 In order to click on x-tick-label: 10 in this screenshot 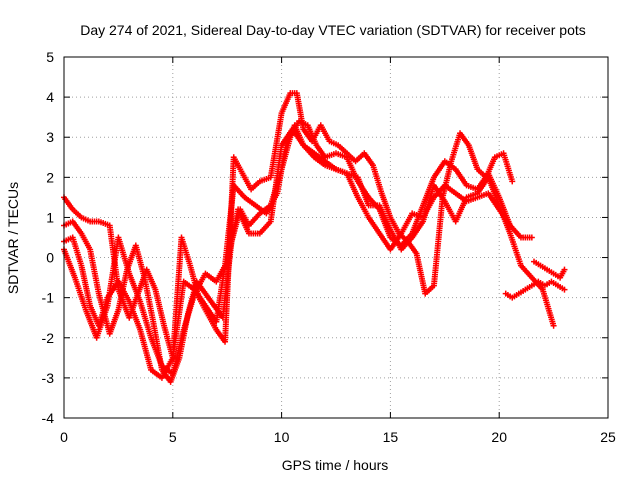, I will do `click(282, 437)`.